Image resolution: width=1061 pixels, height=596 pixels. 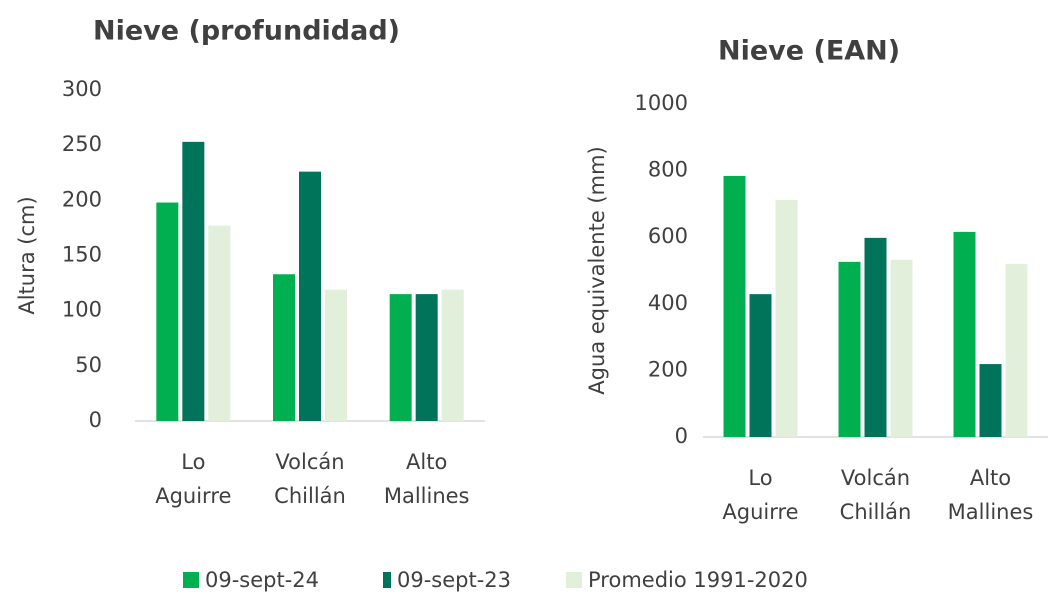 What do you see at coordinates (668, 170) in the screenshot?
I see `y-tick-label: 800` at bounding box center [668, 170].